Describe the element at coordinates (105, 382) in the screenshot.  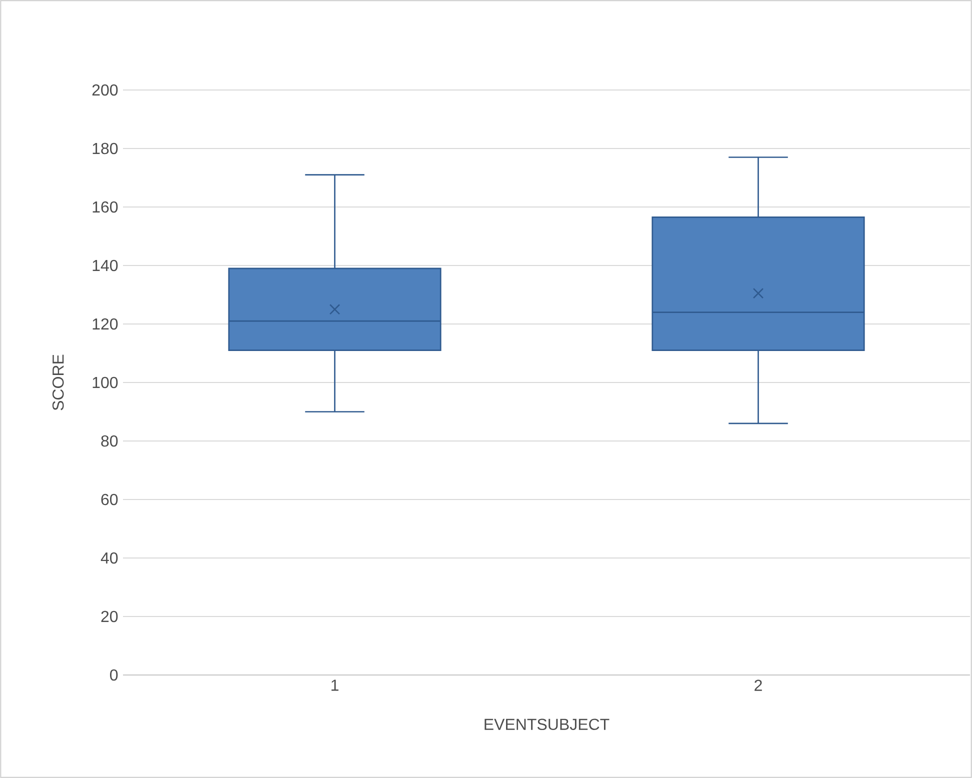
I see `y-tick-label: 100` at that location.